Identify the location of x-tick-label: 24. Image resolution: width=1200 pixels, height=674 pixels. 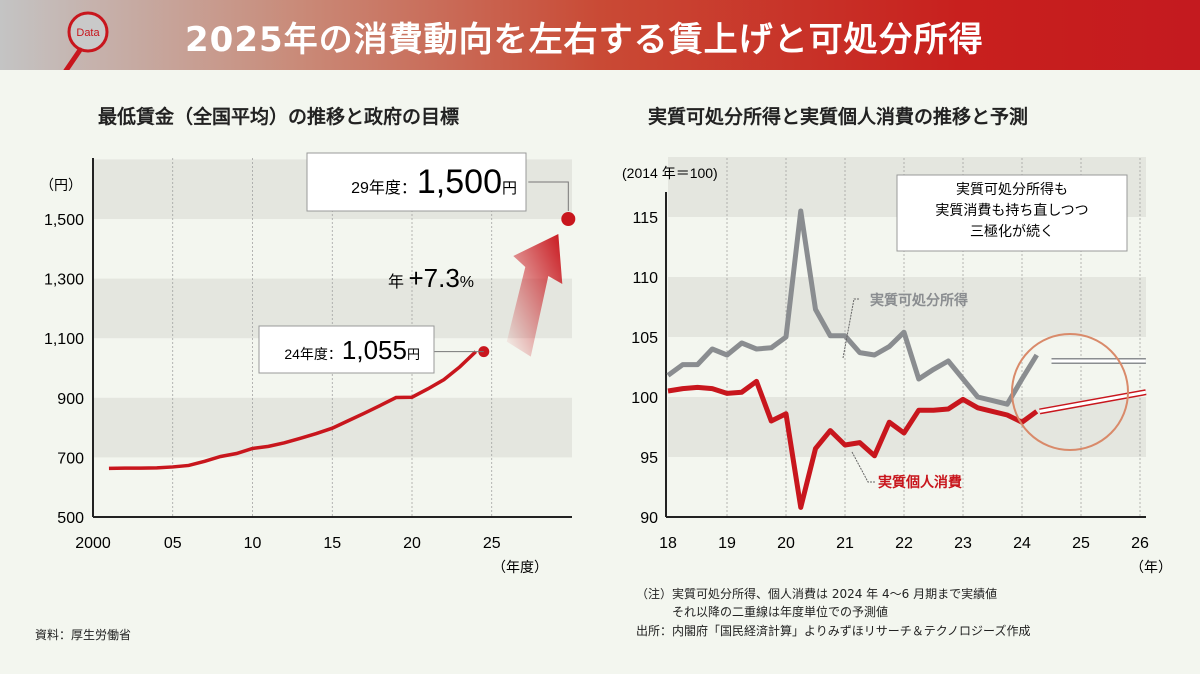
(1022, 543).